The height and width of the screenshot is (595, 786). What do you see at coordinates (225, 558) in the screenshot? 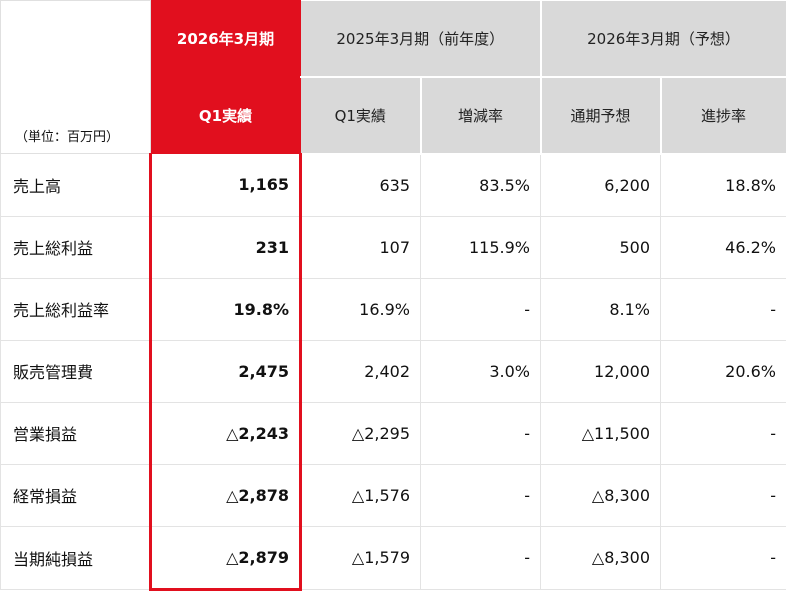
I see `q1-actual-cell: △2,879` at bounding box center [225, 558].